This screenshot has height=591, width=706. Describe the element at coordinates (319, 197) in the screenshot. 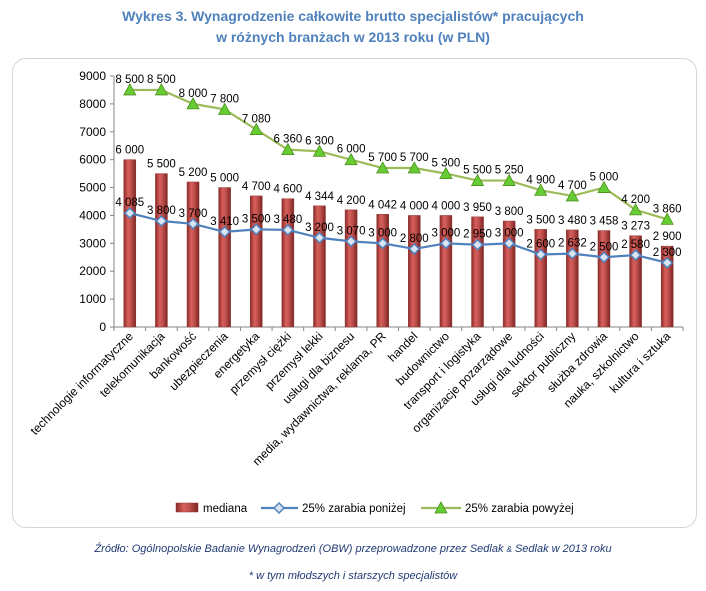

I see `label-mediana: 4 344` at that location.